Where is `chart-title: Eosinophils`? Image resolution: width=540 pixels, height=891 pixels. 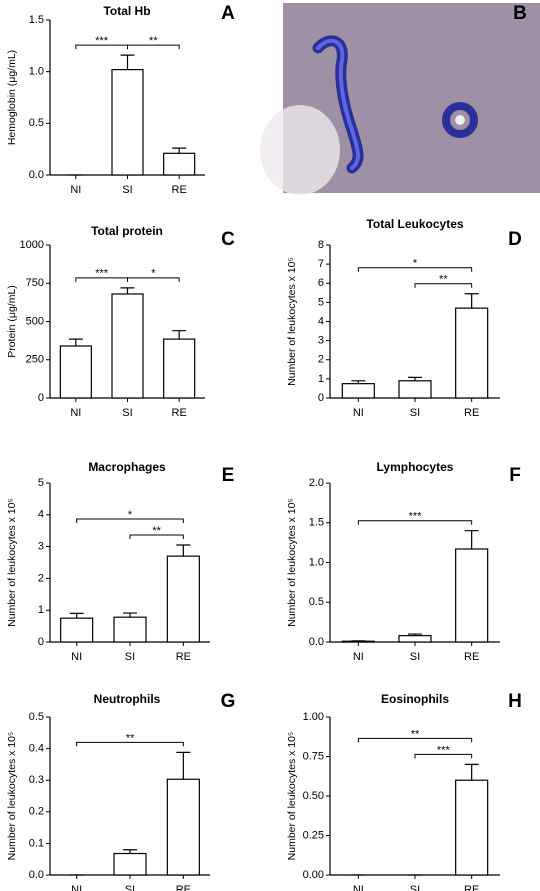
chart-title: Eosinophils is located at coordinates (415, 699).